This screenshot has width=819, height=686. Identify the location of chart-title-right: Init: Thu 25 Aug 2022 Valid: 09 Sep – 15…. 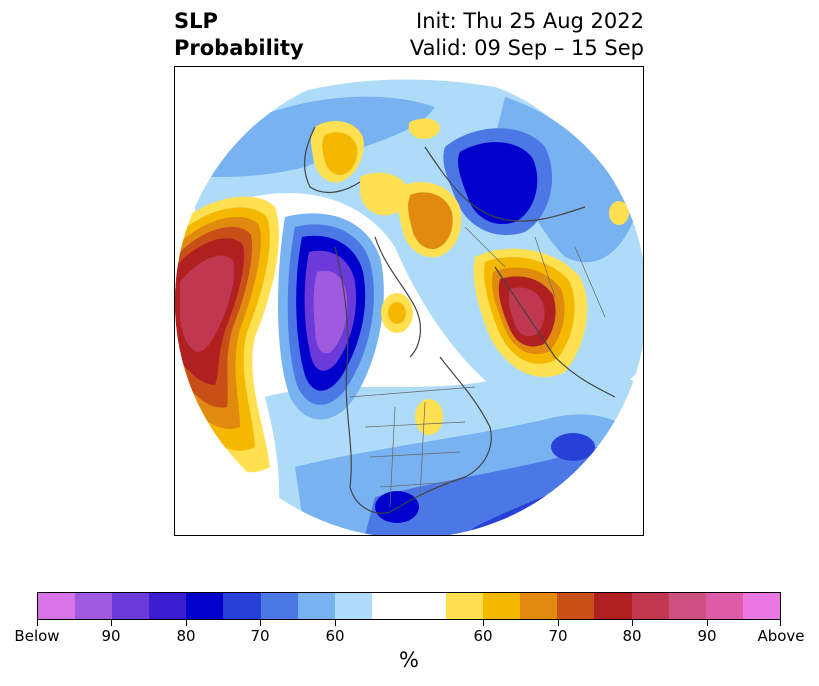
(527, 35).